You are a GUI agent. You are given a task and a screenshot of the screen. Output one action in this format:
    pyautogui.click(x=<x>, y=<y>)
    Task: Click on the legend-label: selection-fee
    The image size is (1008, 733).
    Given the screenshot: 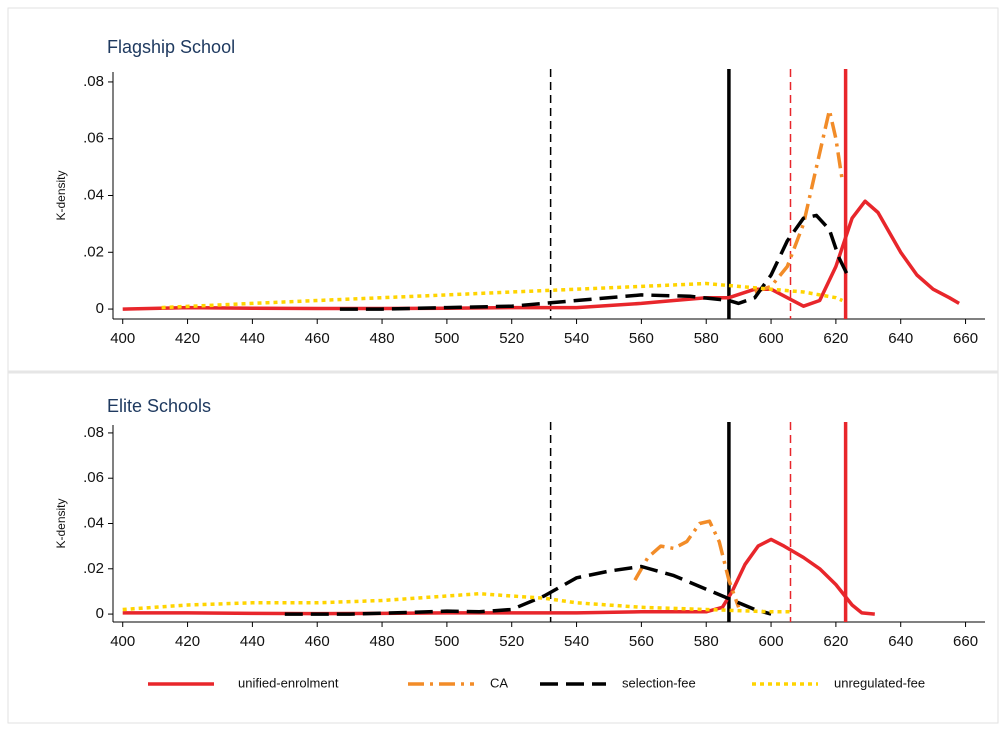 What is the action you would take?
    pyautogui.click(x=659, y=682)
    